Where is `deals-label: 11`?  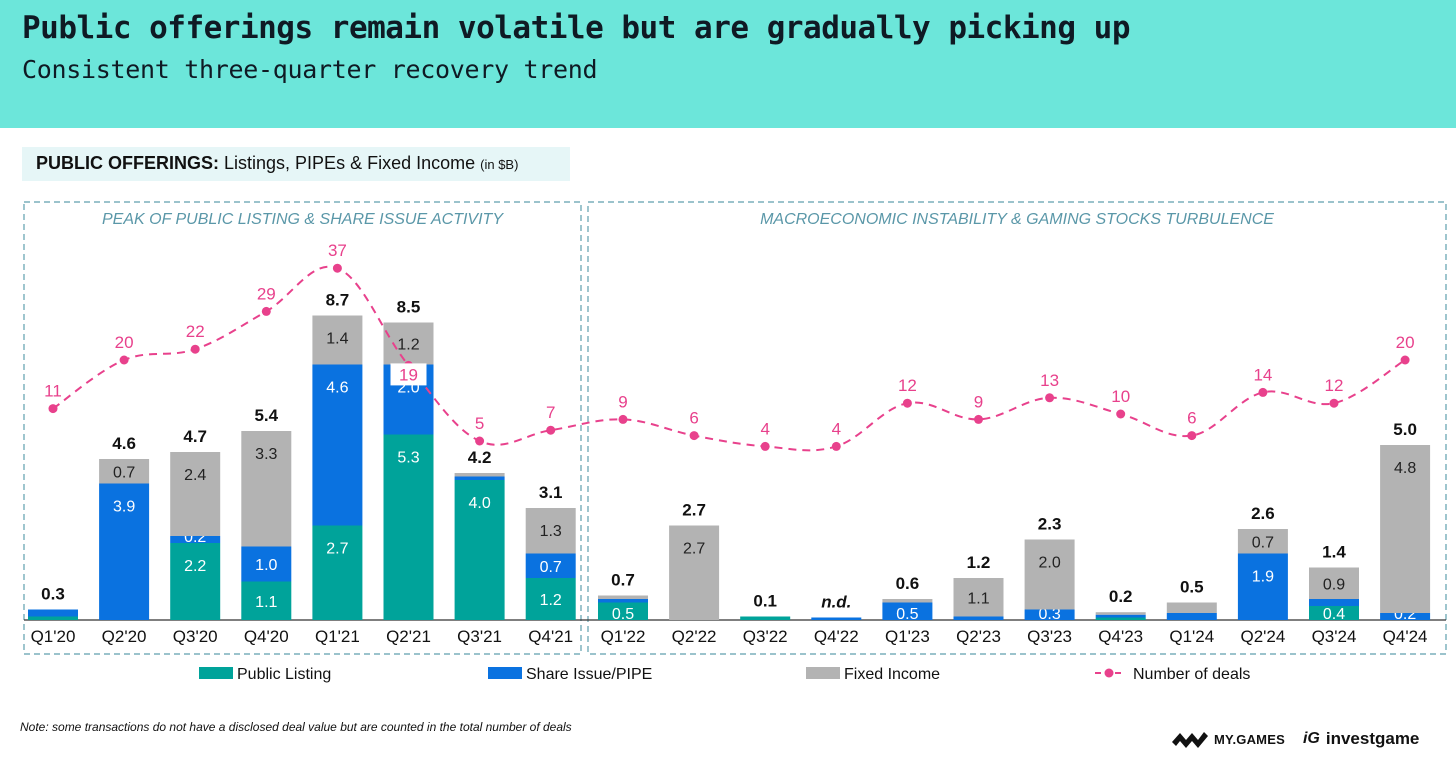 deals-label: 11 is located at coordinates (53, 391).